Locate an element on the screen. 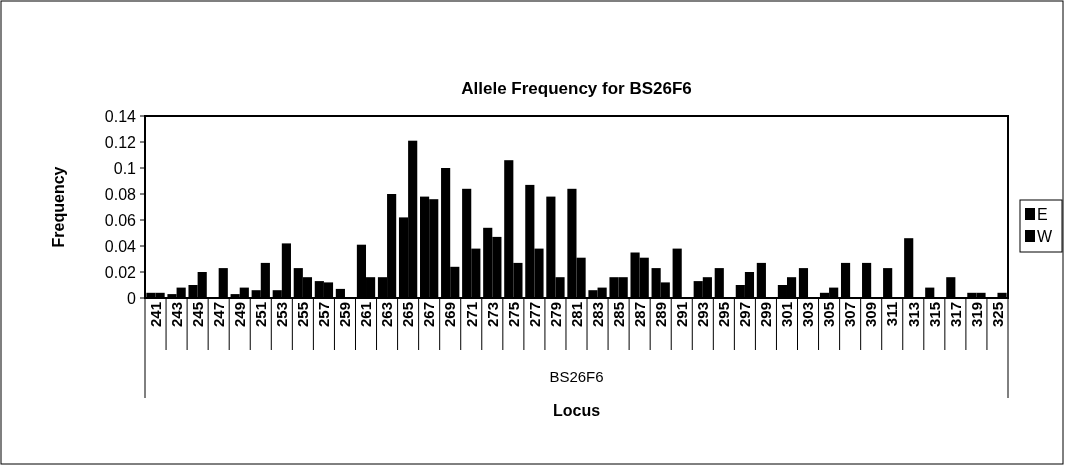 The height and width of the screenshot is (466, 1070). x-tick-label: 287 is located at coordinates (639, 315).